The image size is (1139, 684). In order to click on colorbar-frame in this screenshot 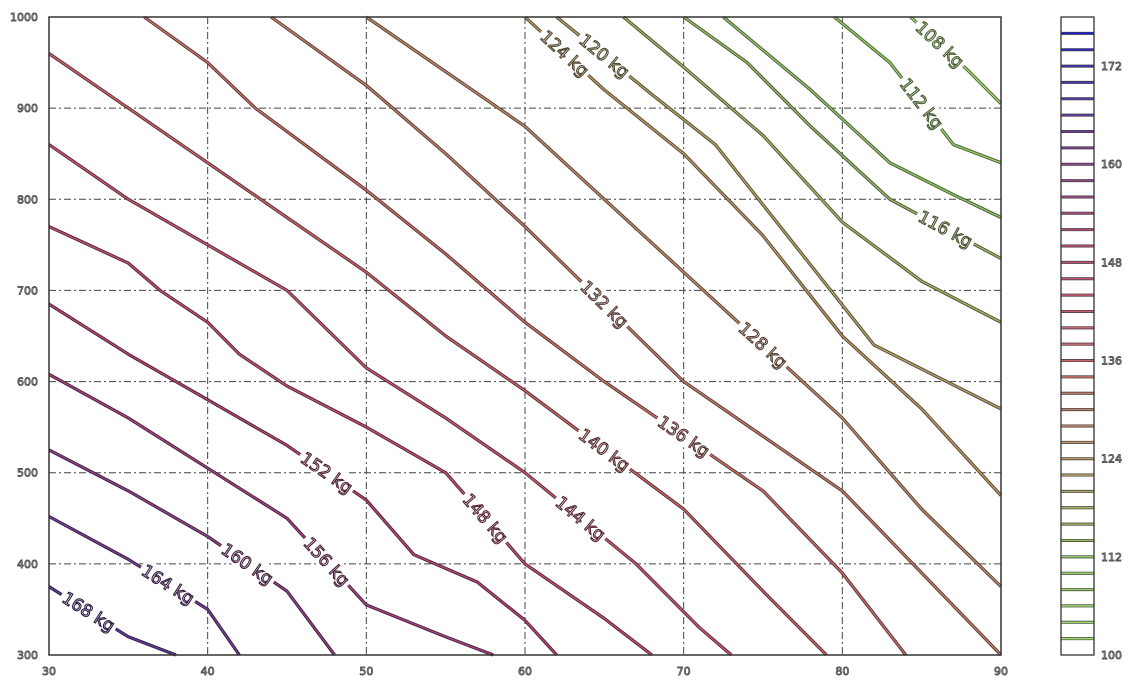, I will do `click(1077, 336)`.